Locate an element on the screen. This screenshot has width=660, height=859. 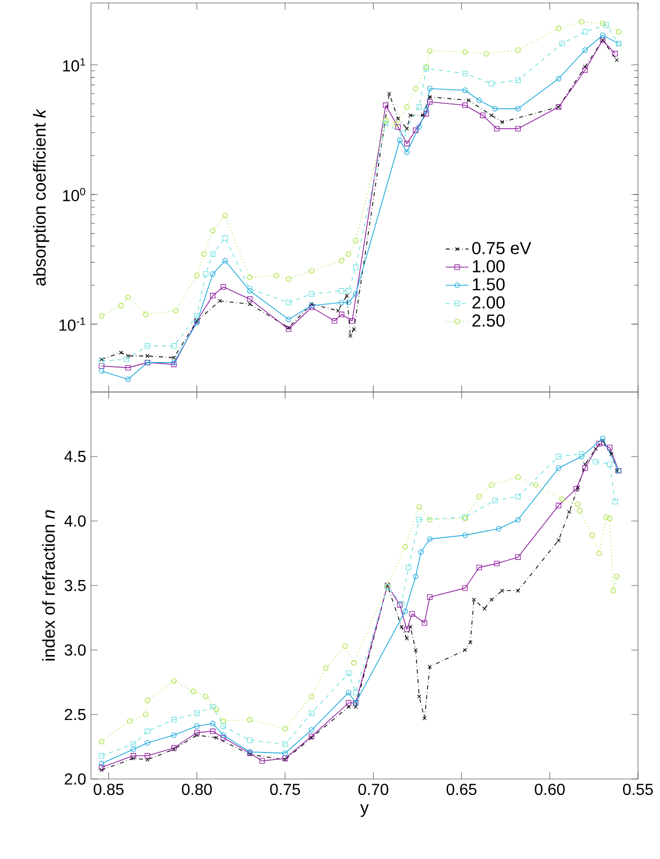
x-tick-label: 0.65 is located at coordinates (461, 790).